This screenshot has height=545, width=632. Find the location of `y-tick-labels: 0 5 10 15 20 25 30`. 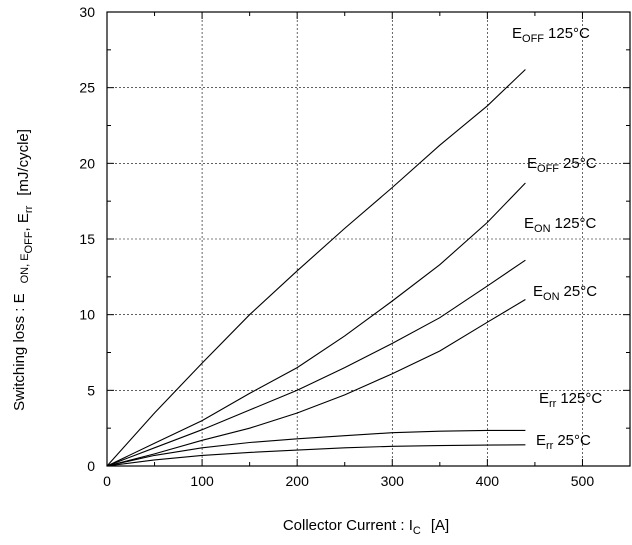

y-tick-labels: 0 5 10 15 20 25 30 is located at coordinates (87, 239).